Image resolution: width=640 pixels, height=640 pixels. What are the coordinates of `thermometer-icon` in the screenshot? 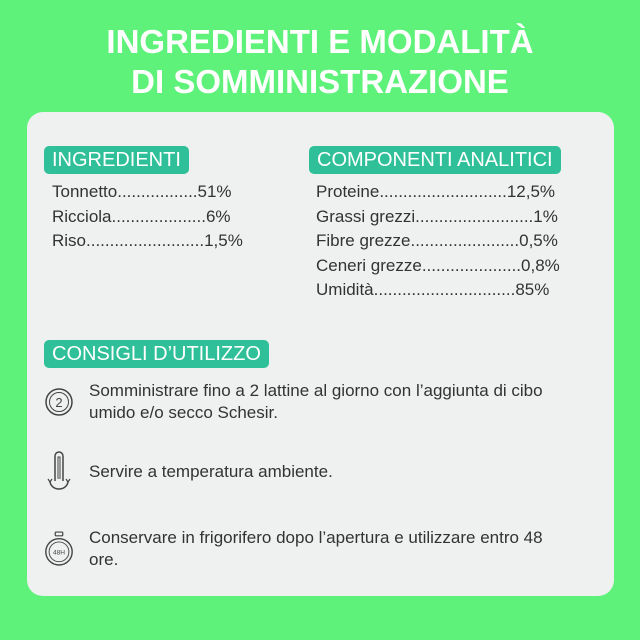 It's located at (59, 471).